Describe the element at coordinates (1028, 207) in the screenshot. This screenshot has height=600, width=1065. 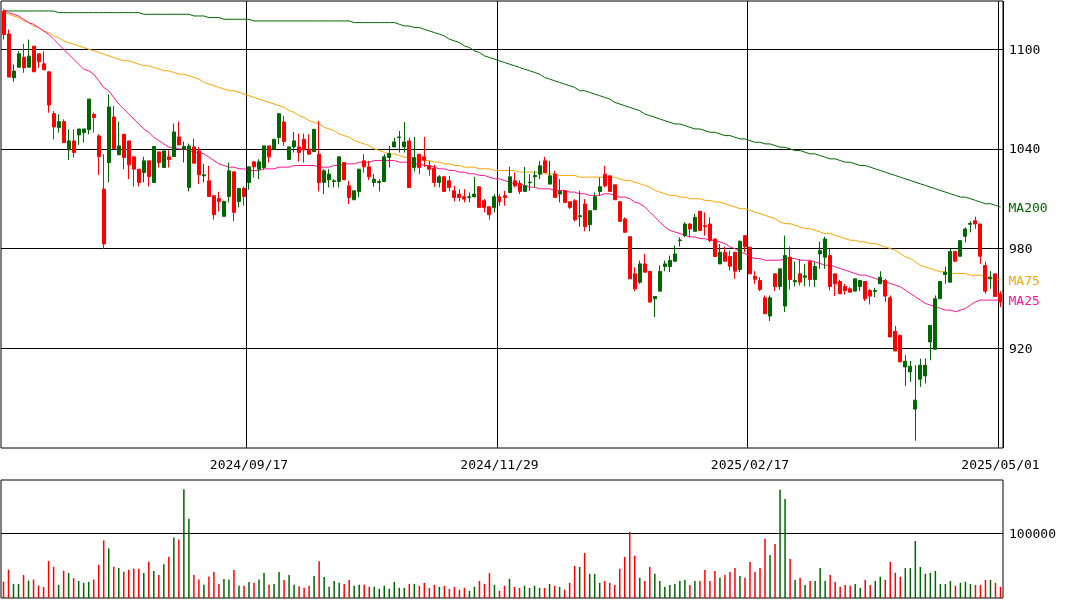
I see `series-label: MA200` at that location.